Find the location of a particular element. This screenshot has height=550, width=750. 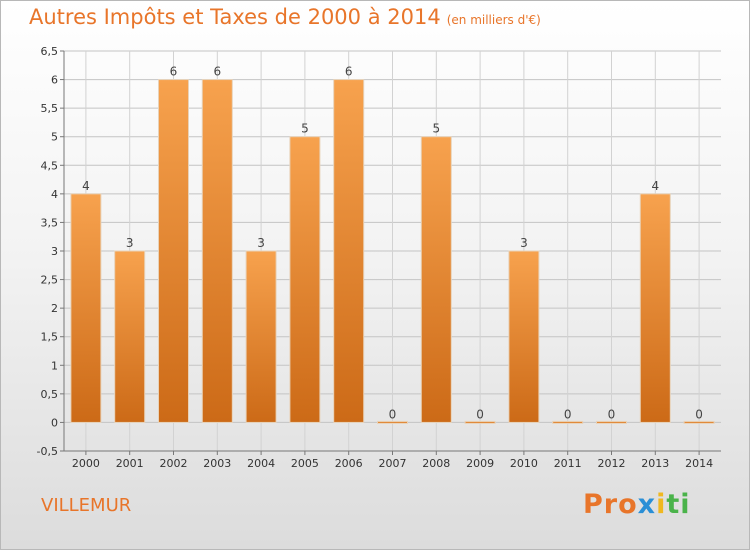

x-tick-label: 2004 is located at coordinates (261, 463).